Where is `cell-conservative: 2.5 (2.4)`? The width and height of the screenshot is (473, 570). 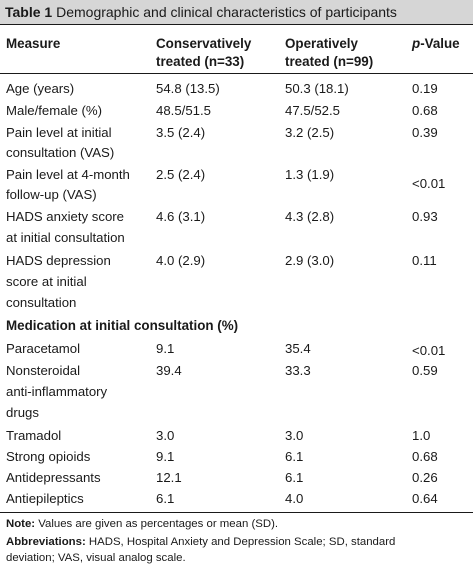
cell-conservative: 2.5 (2.4) is located at coordinates (181, 174).